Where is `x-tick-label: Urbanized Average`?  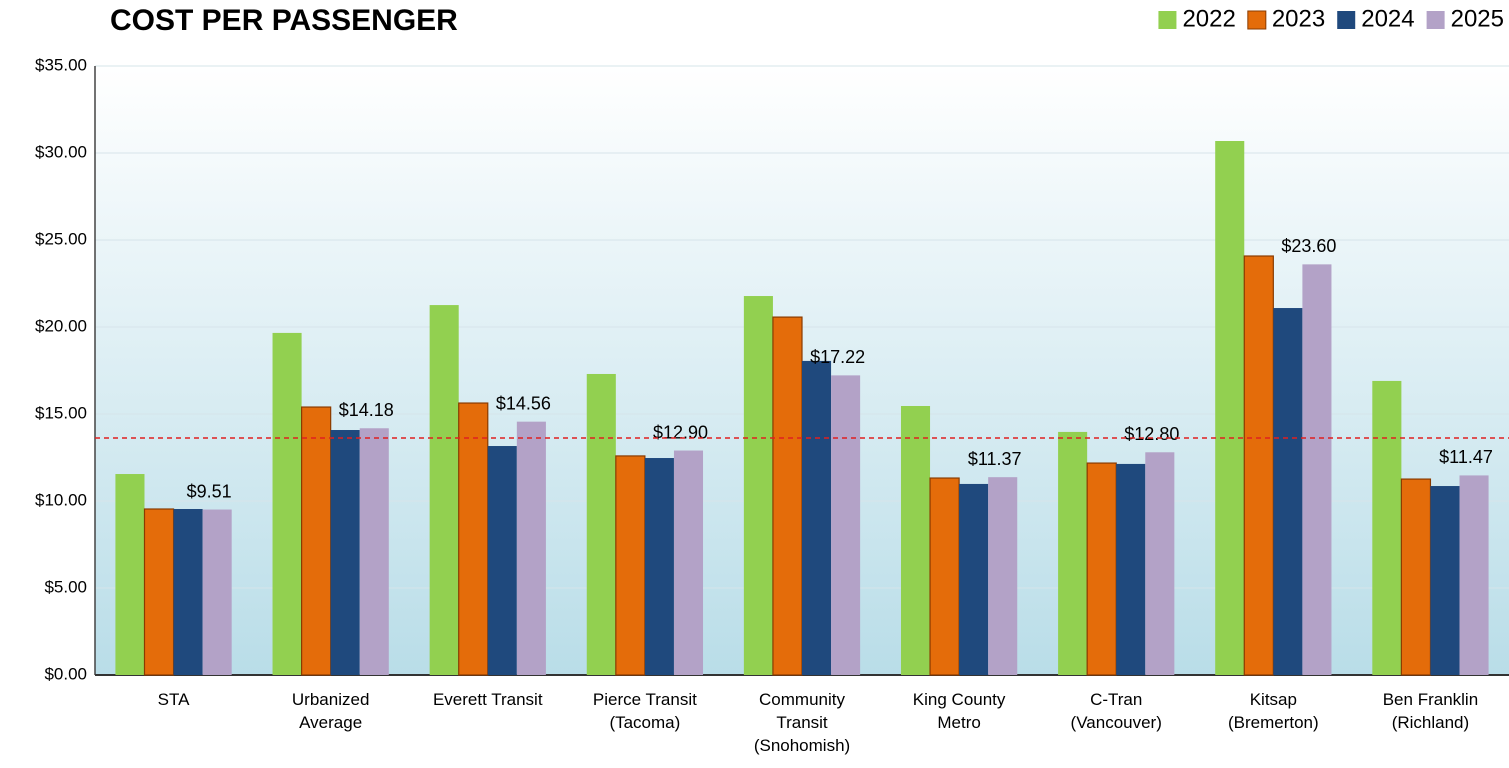
x-tick-label: Urbanized Average is located at coordinates (330, 711).